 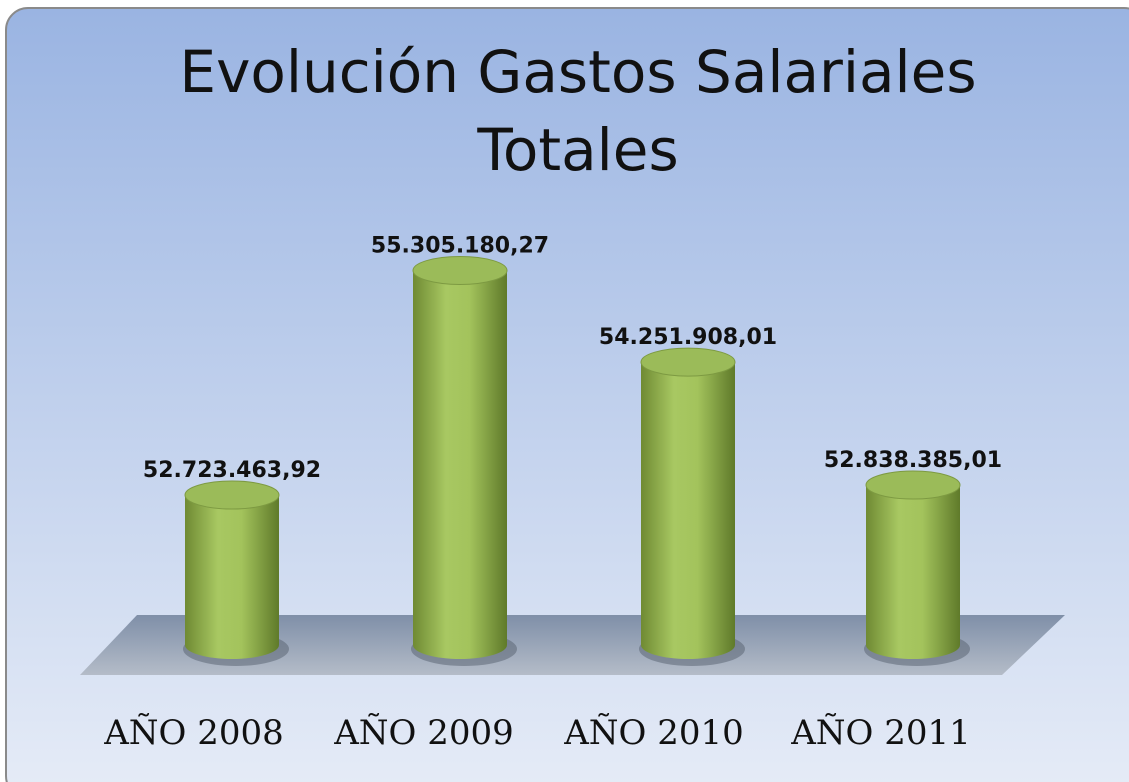 I want to click on x-tick-label: AÑO 2009, so click(x=423, y=732).